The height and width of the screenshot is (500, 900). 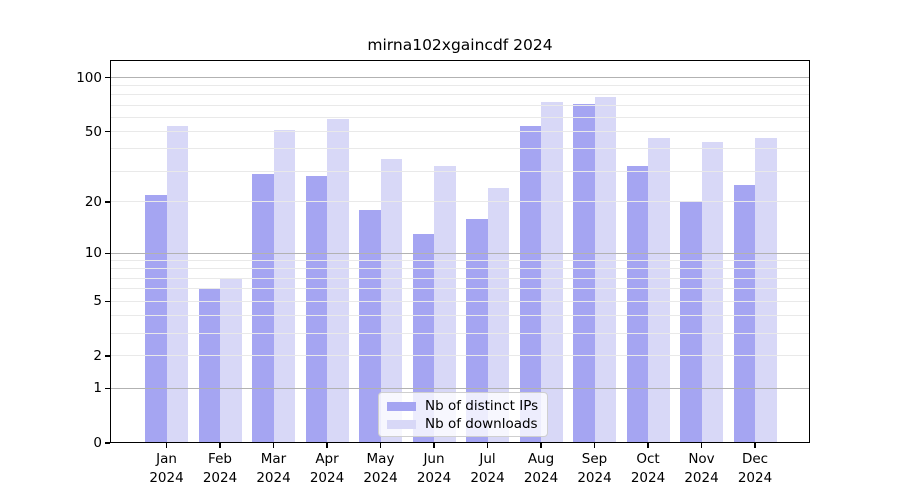 I want to click on y-tick-label: 20, so click(x=93, y=201).